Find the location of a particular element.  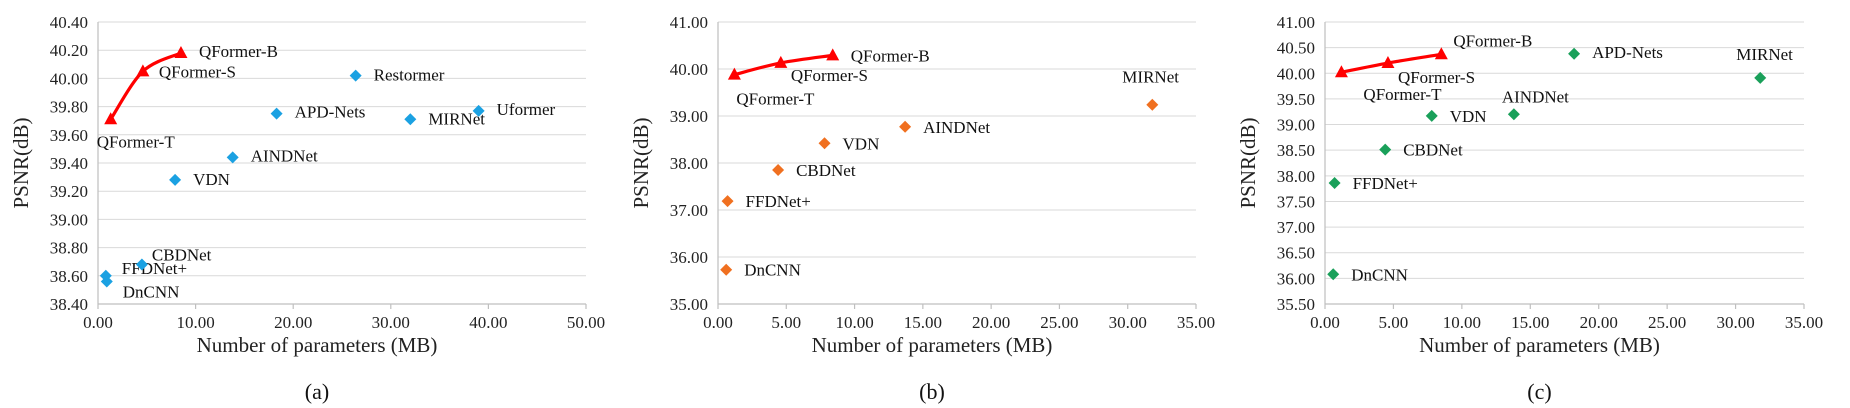

y-tick-label: 40.20 is located at coordinates (69, 50).